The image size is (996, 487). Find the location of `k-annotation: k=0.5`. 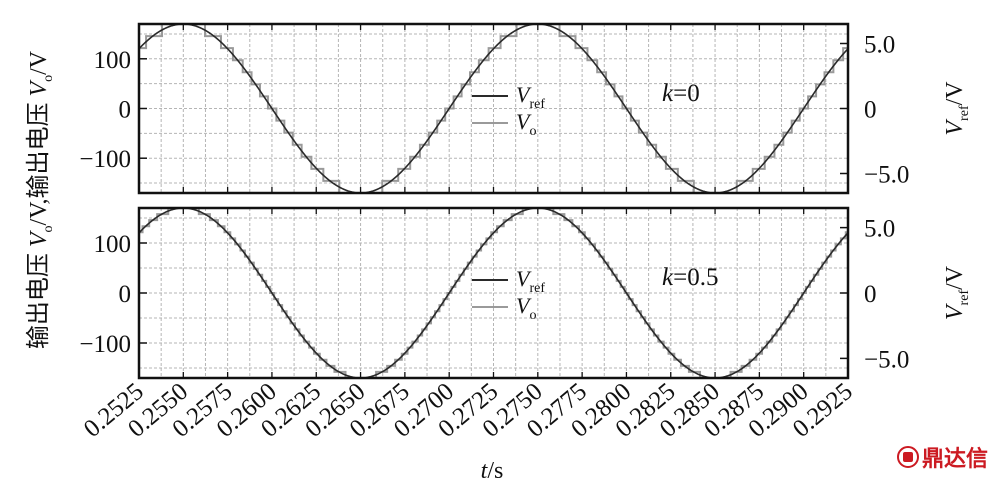

k-annotation: k=0.5 is located at coordinates (690, 277).